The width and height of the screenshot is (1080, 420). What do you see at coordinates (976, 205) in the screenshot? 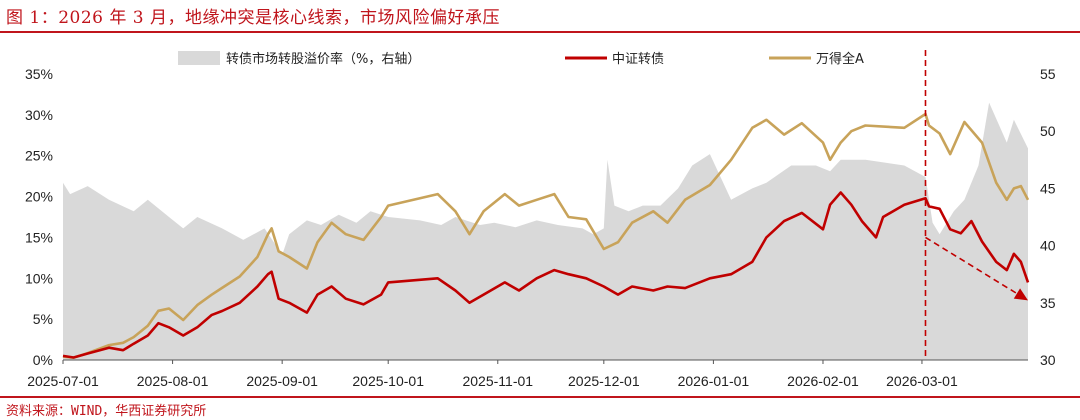
I see `annotation-layer` at bounding box center [976, 205].